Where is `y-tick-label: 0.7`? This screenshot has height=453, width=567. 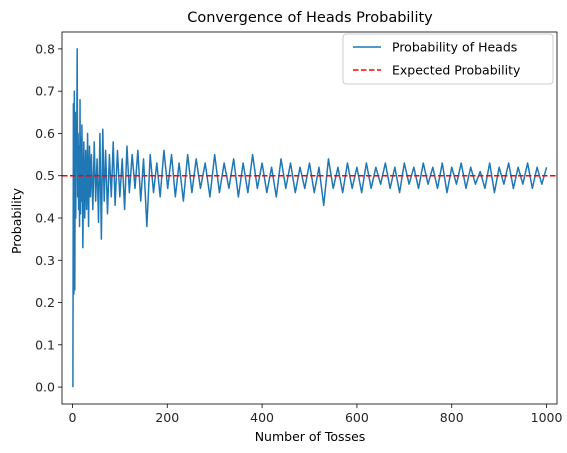
y-tick-label: 0.7 is located at coordinates (45, 91).